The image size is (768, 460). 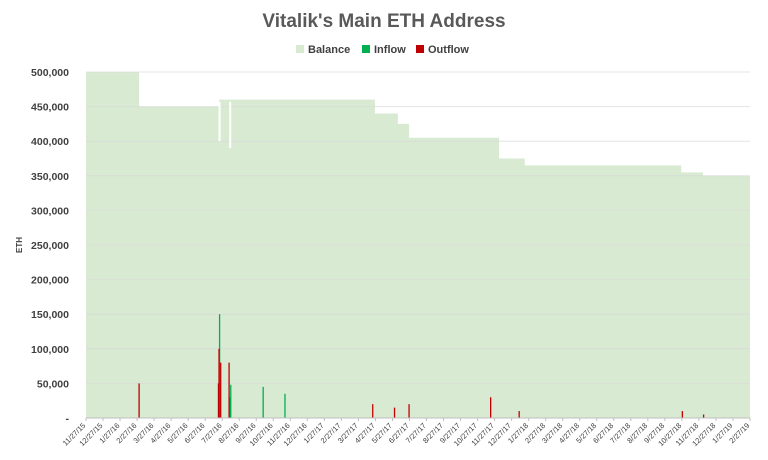 What do you see at coordinates (300, 49) in the screenshot?
I see `legend-swatch-balance` at bounding box center [300, 49].